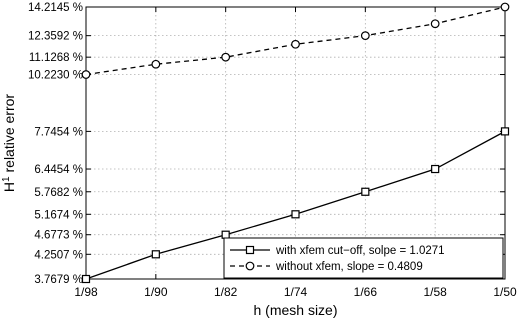 Image resolution: width=519 pixels, height=320 pixels. I want to click on y-axis-label-rest: relative error, so click(9, 135).